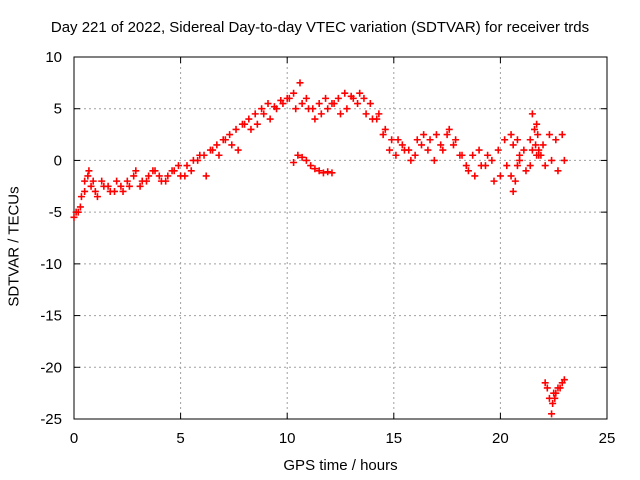 This screenshot has height=480, width=640. Describe the element at coordinates (353, 98) in the screenshot. I see `data-point: 13.1, 6` at that location.